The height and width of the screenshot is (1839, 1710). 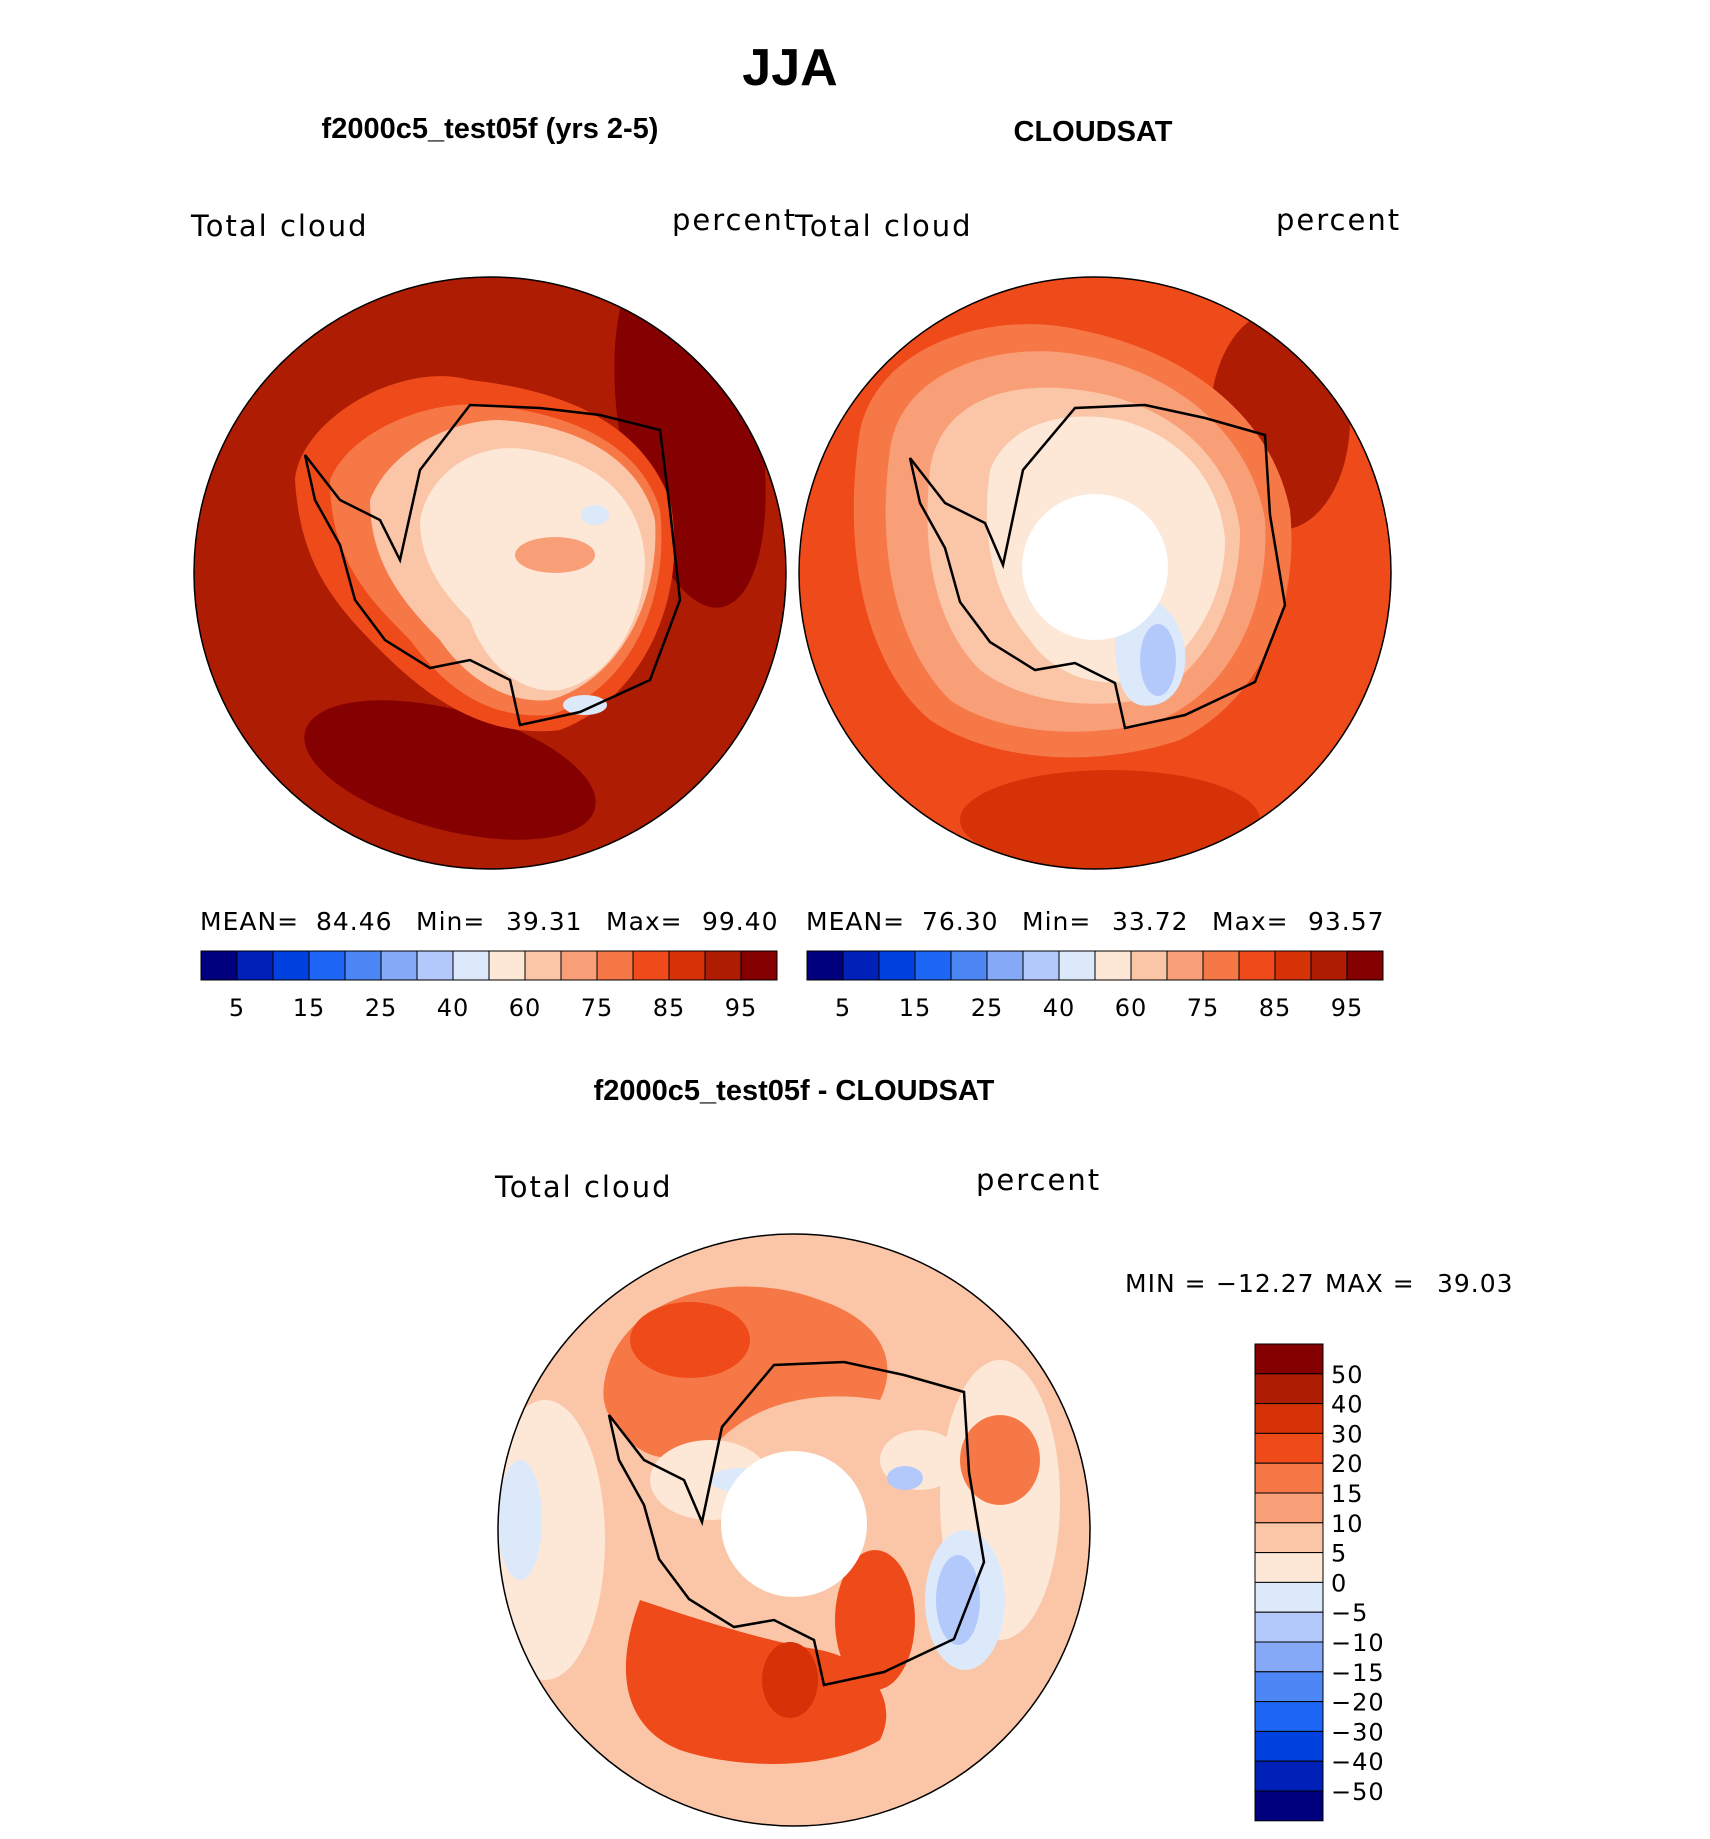 I want to click on map-obs, so click(x=1095, y=573).